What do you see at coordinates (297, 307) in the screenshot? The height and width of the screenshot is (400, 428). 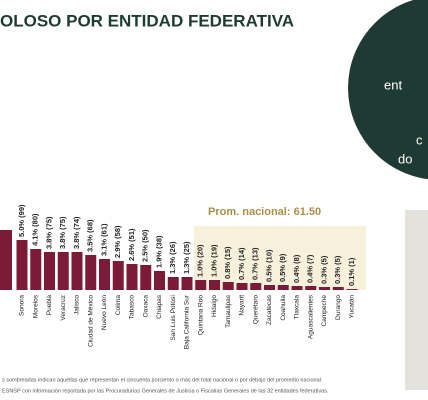 I see `x-tick-label: Tlaxcala` at bounding box center [297, 307].